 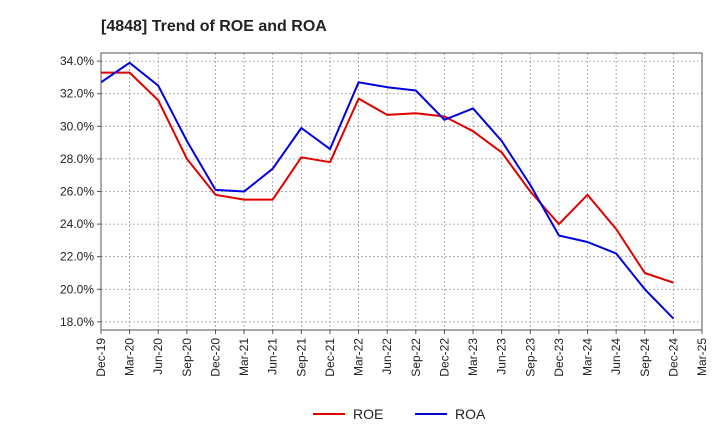 I want to click on x-tick-label: Sep-20, so click(x=187, y=357).